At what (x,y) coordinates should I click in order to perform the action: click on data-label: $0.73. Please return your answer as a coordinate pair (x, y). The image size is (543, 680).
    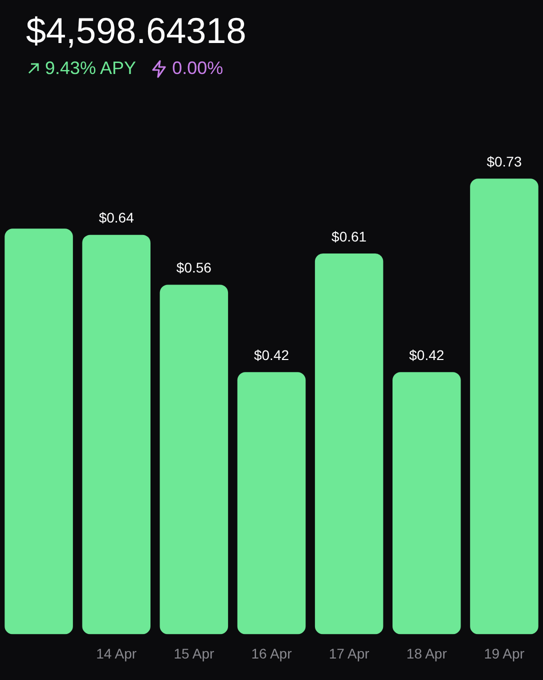
    Looking at the image, I should click on (504, 162).